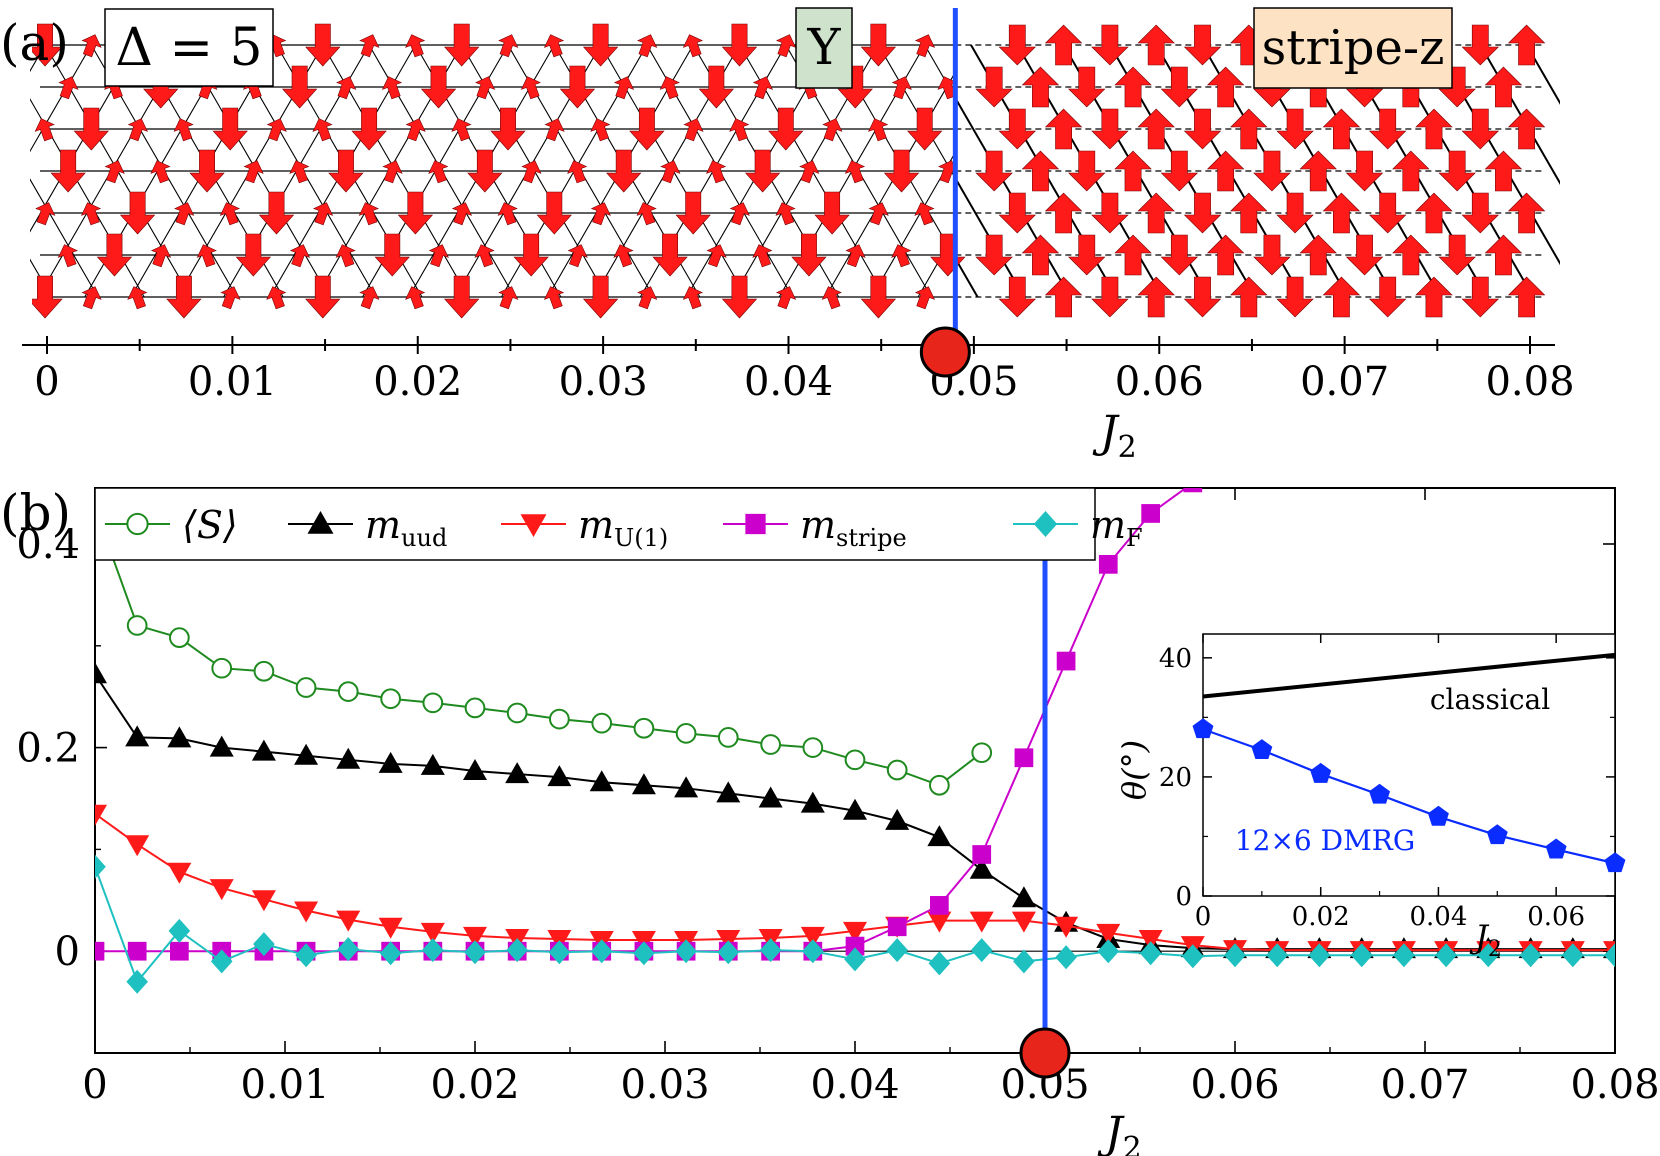 The image size is (1660, 1156). I want to click on x-tick-label: 0.06, so click(1234, 1085).